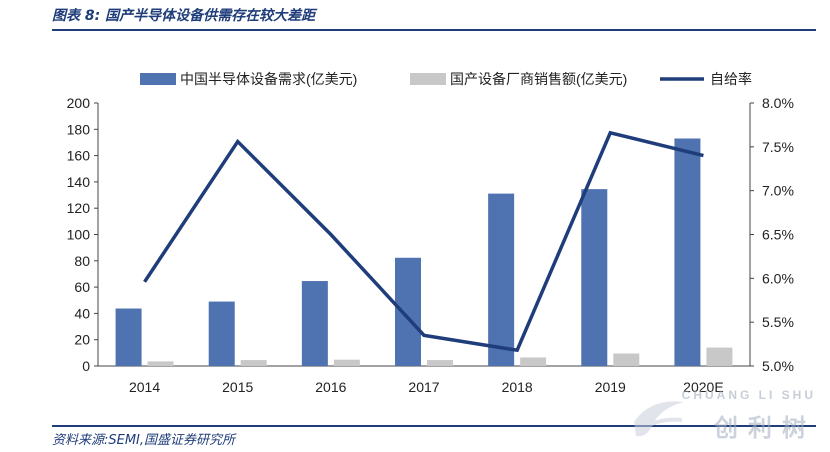  Describe the element at coordinates (731, 79) in the screenshot. I see `legend-label: 自给率` at that location.